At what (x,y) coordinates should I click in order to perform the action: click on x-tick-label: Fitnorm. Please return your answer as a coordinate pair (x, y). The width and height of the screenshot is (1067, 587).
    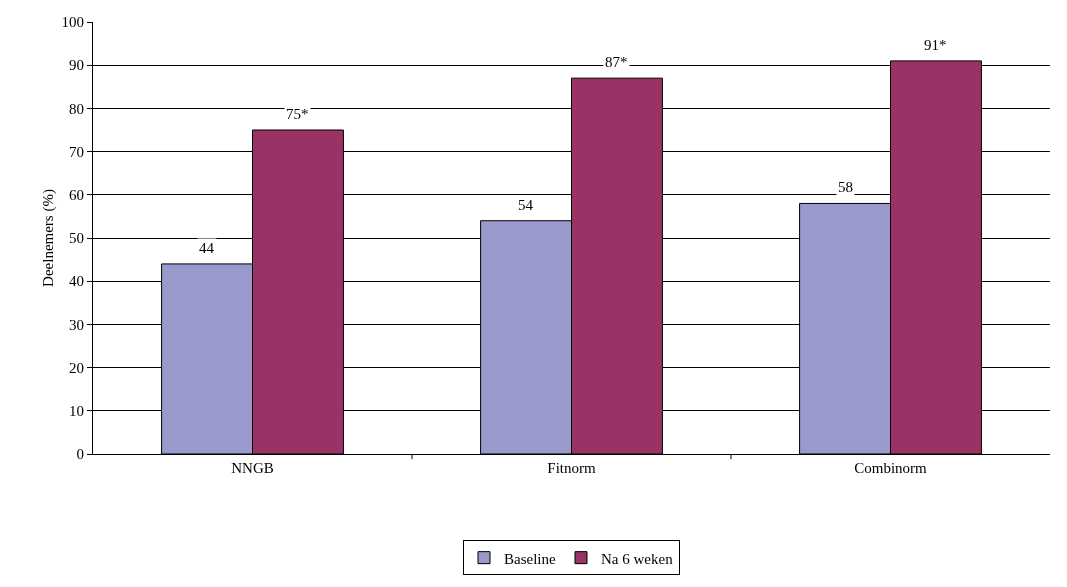
    Looking at the image, I should click on (571, 468).